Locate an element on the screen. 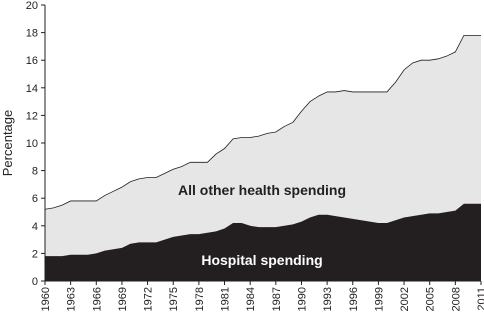 The width and height of the screenshot is (484, 320). x-tick-label: 1999 is located at coordinates (379, 299).